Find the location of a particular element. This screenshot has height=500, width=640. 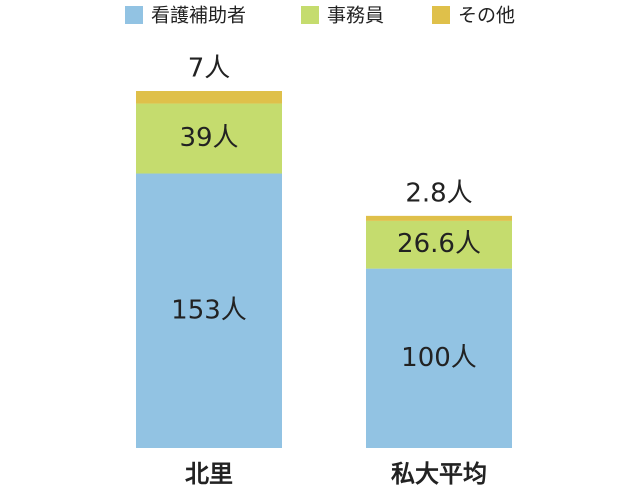

value-label: 153人 is located at coordinates (209, 310).